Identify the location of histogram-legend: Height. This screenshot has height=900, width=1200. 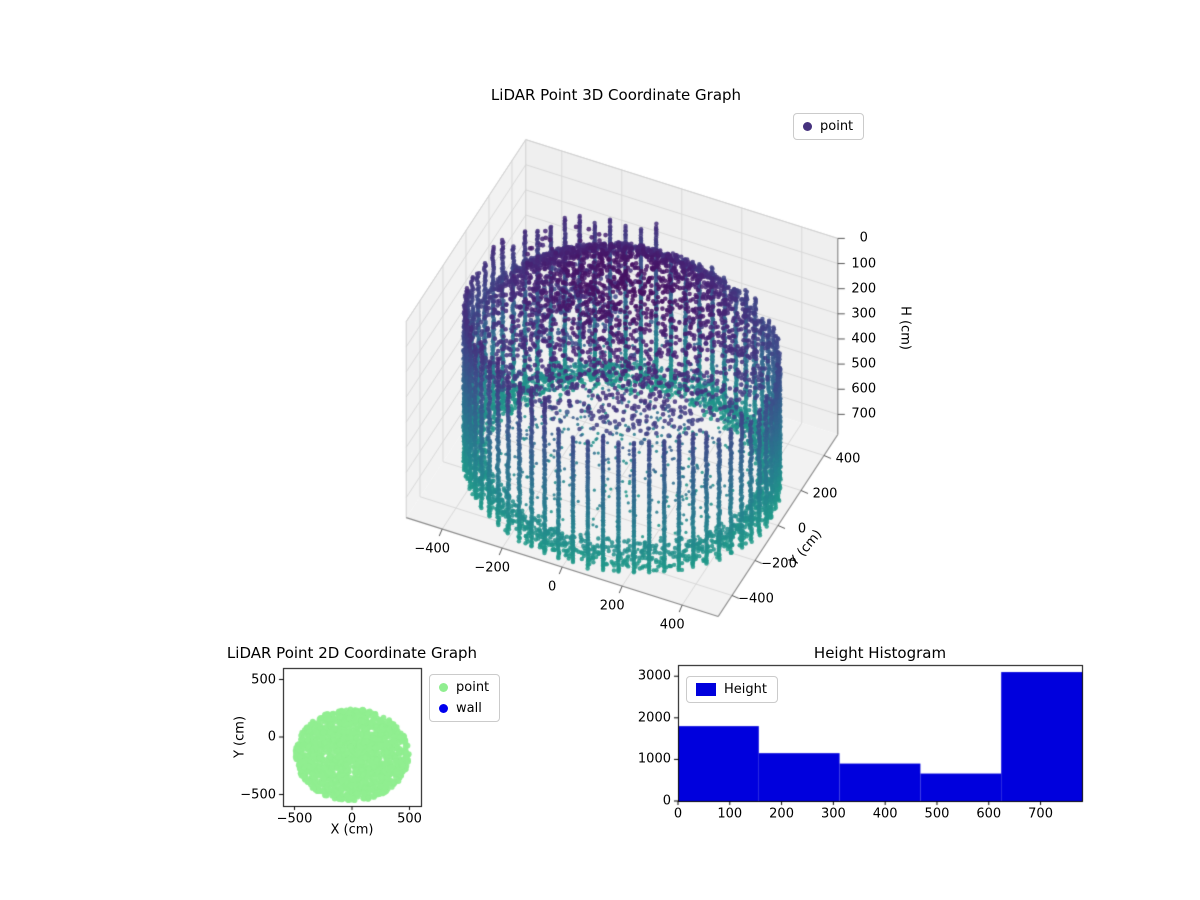
(732, 689).